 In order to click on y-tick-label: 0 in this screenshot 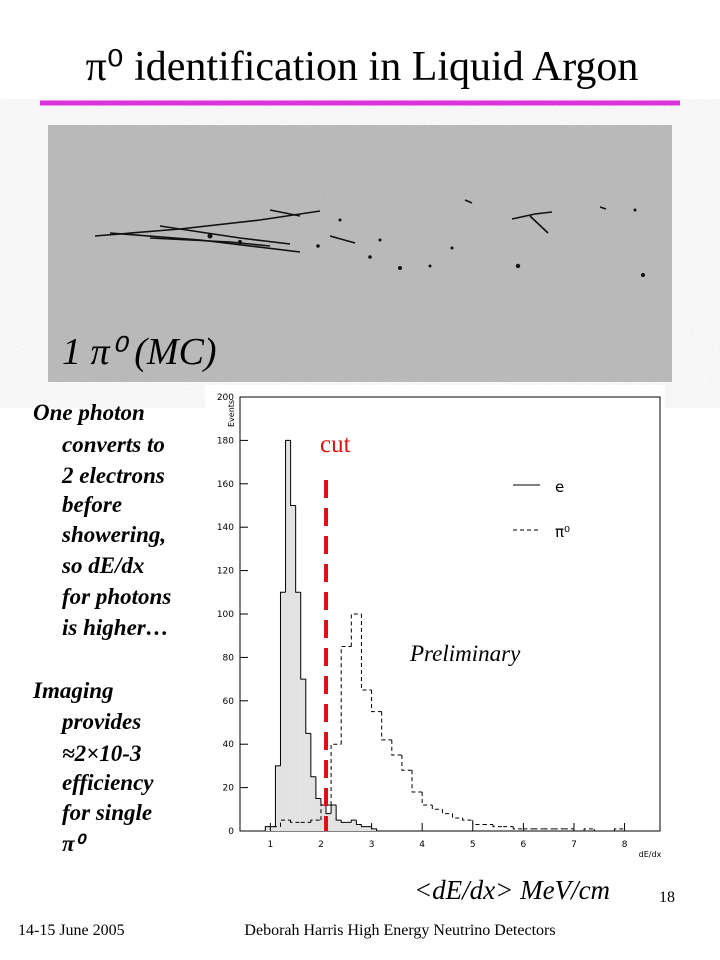, I will do `click(231, 832)`.